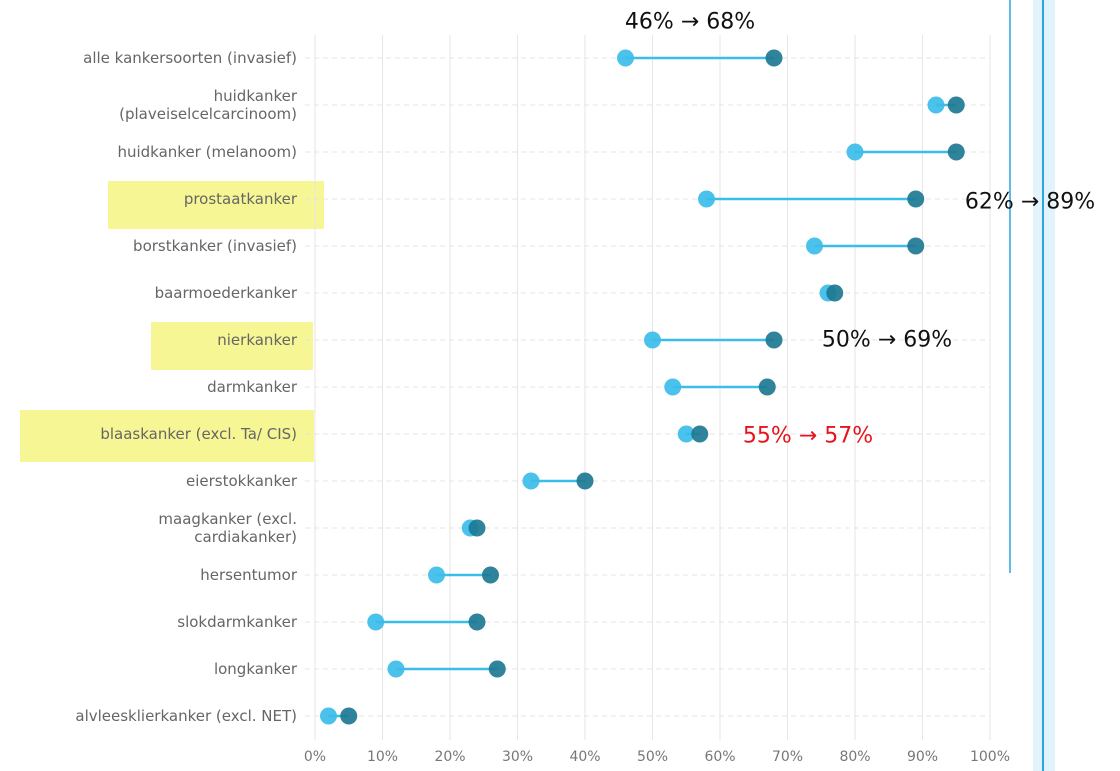 This screenshot has height=771, width=1120. What do you see at coordinates (517, 757) in the screenshot?
I see `x-tick-label: 30%` at bounding box center [517, 757].